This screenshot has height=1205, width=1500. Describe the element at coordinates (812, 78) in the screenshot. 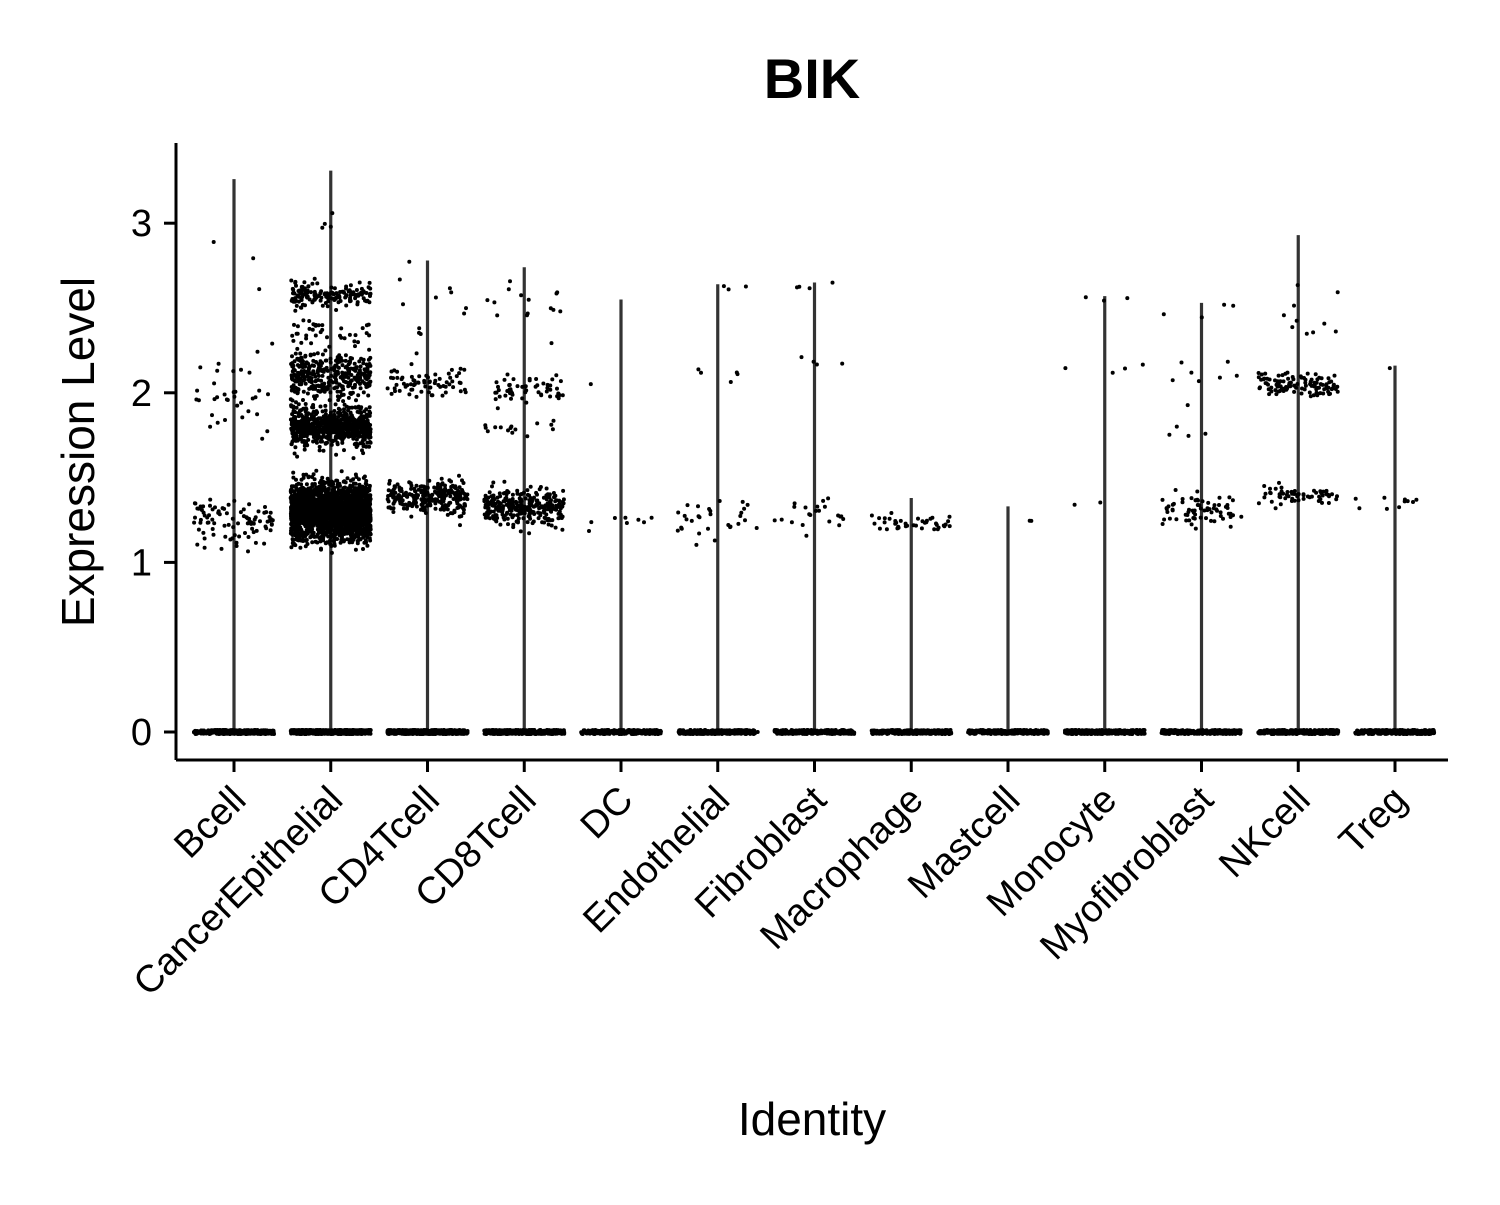

I see `chart-title: BIK` at that location.